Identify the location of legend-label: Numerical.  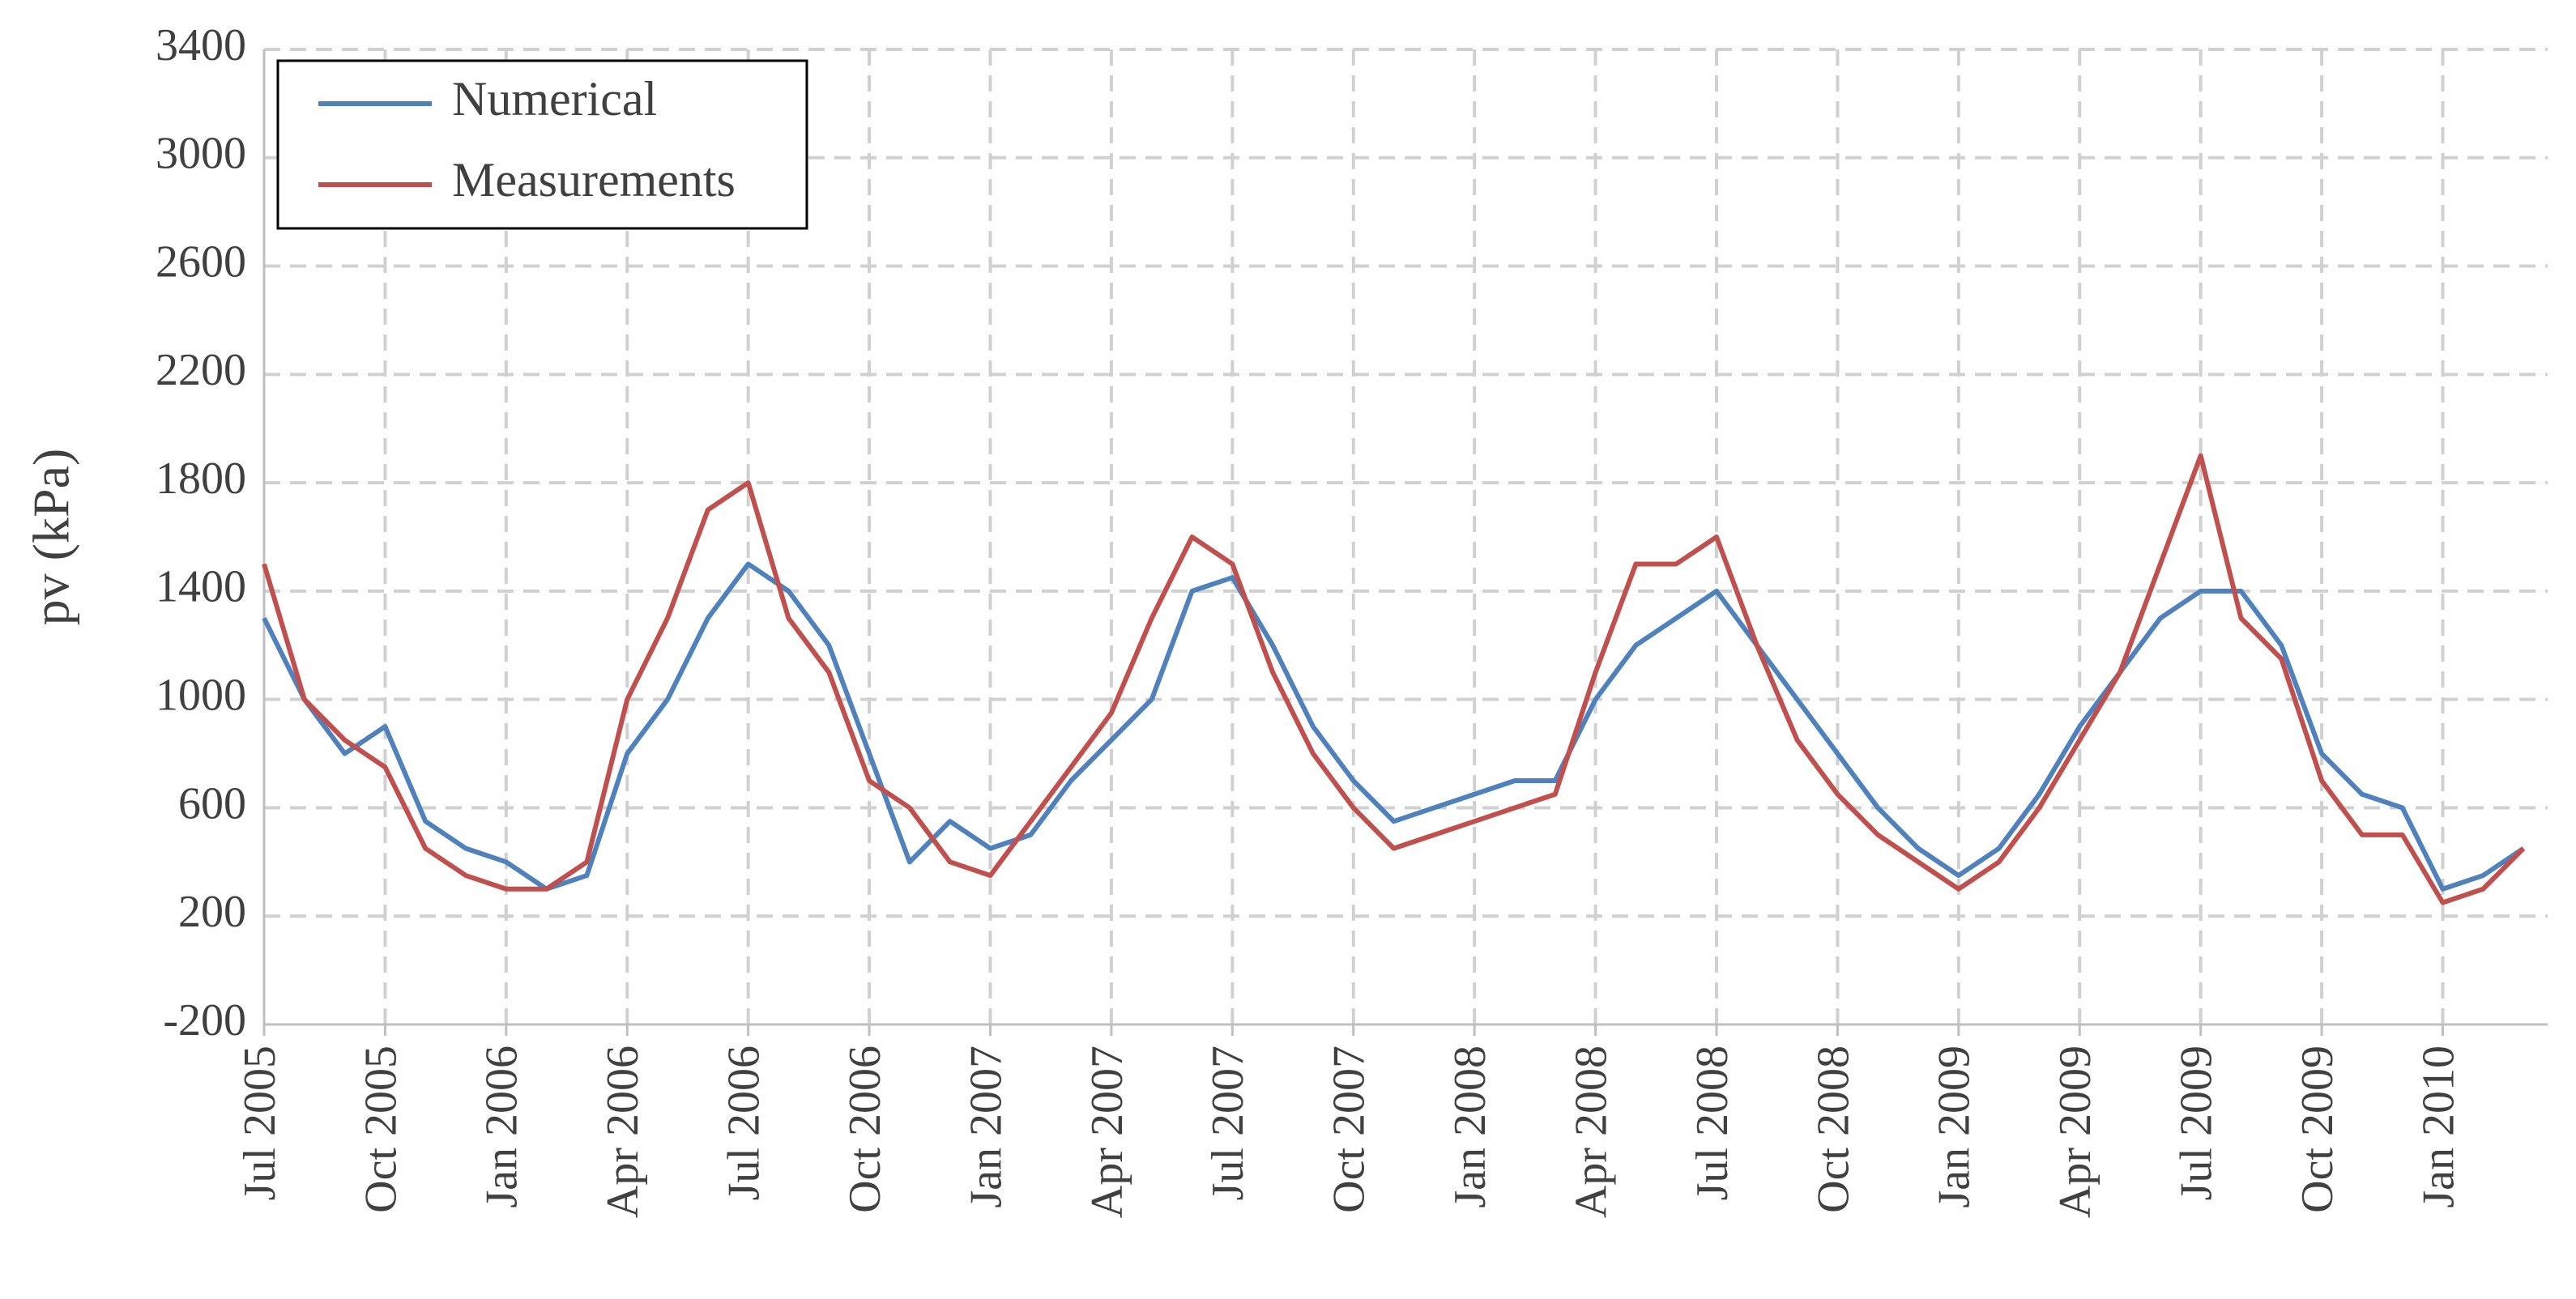
(554, 99).